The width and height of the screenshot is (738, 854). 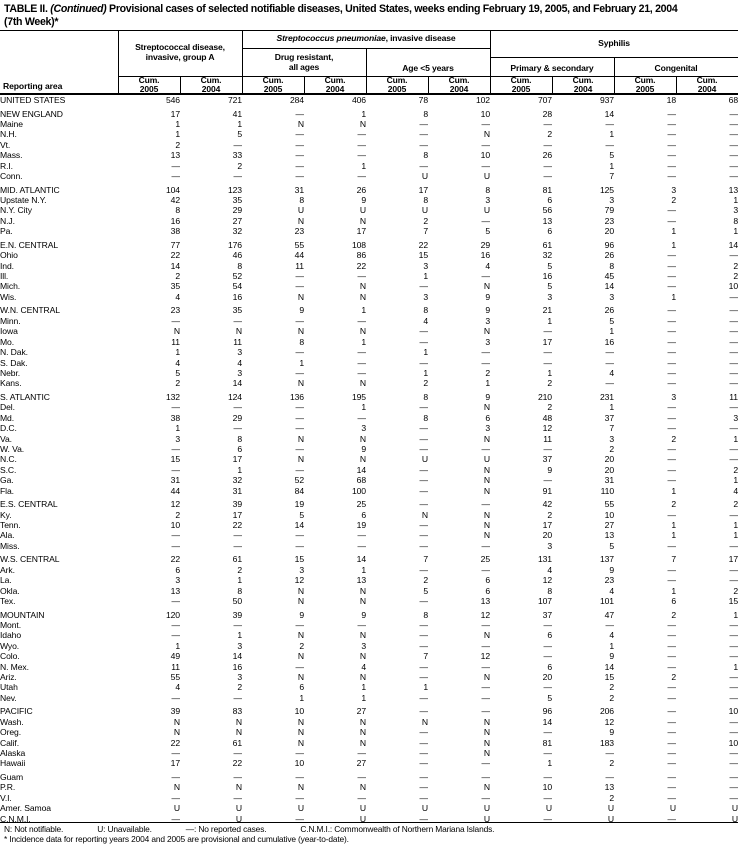 What do you see at coordinates (304, 56) in the screenshot?
I see `drug-resistant-line1: Drug resistant,` at bounding box center [304, 56].